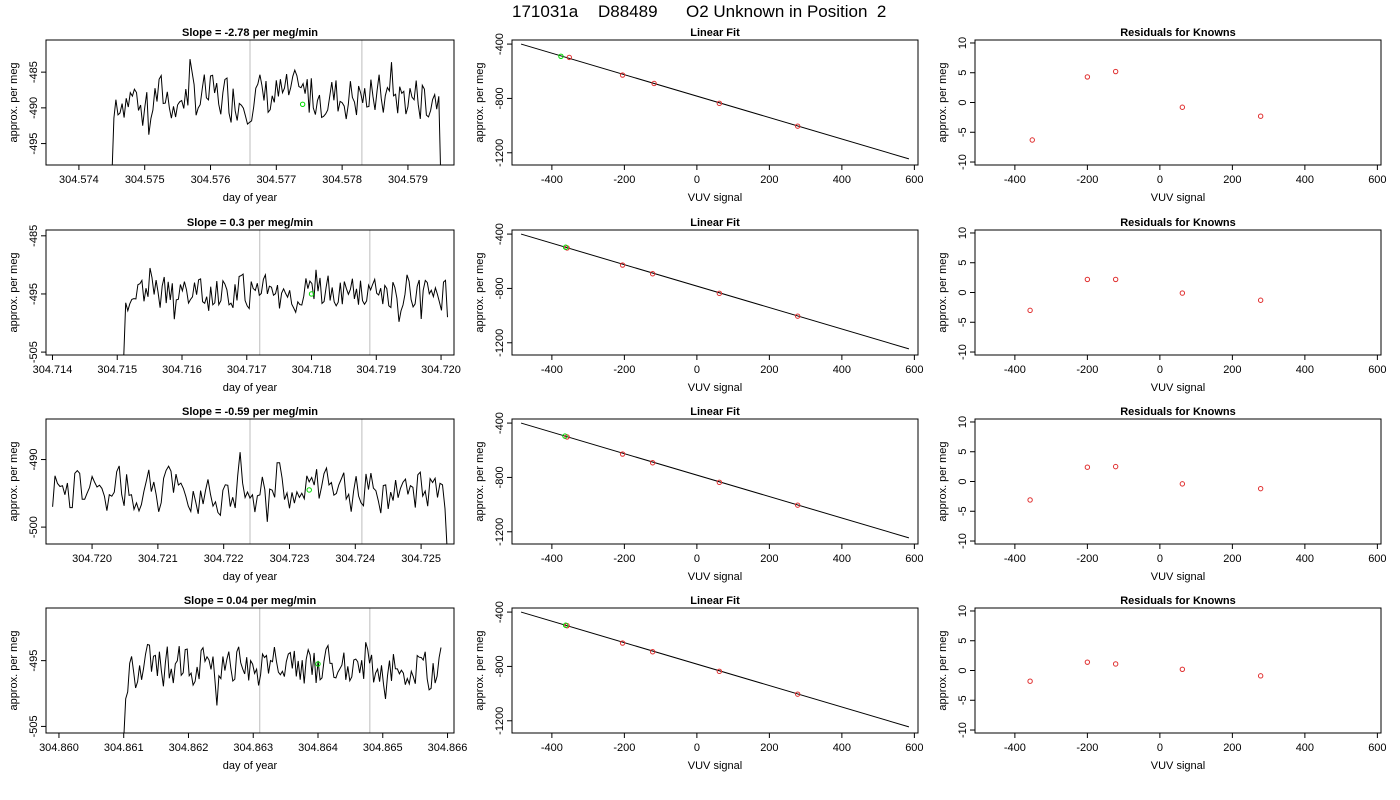 The width and height of the screenshot is (1400, 800). What do you see at coordinates (34, 460) in the screenshot?
I see `y-tick-label: -490` at bounding box center [34, 460].